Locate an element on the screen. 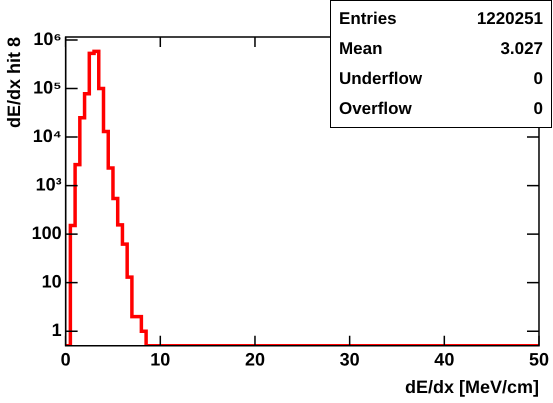 The image size is (553, 403). y-tick-label: 100 is located at coordinates (47, 233).